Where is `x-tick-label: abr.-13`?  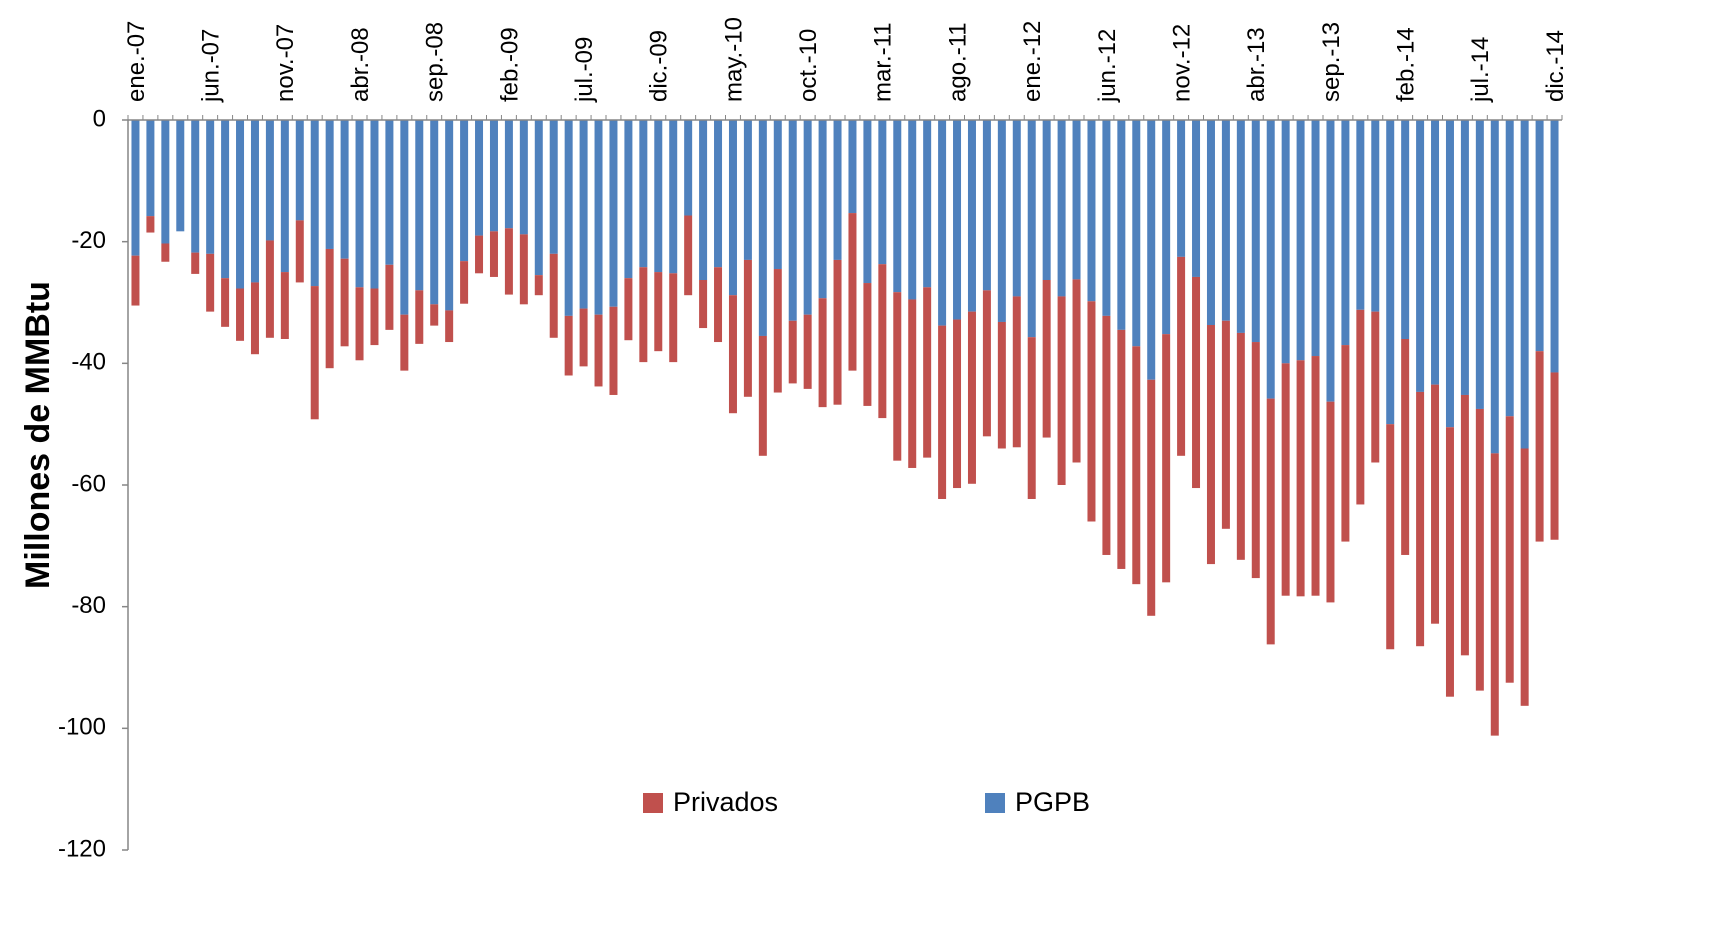 x-tick-label: abr.-13 is located at coordinates (1256, 64).